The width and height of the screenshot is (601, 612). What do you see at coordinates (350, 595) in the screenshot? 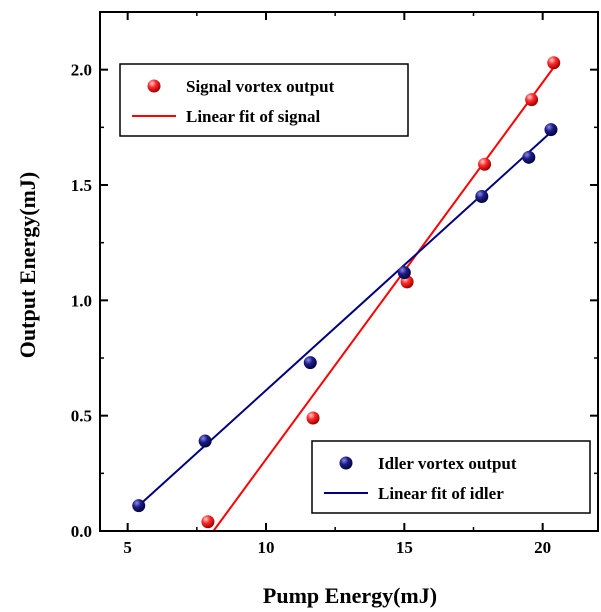
I see `x-axis-title: Pump Energy(mJ)` at bounding box center [350, 595].